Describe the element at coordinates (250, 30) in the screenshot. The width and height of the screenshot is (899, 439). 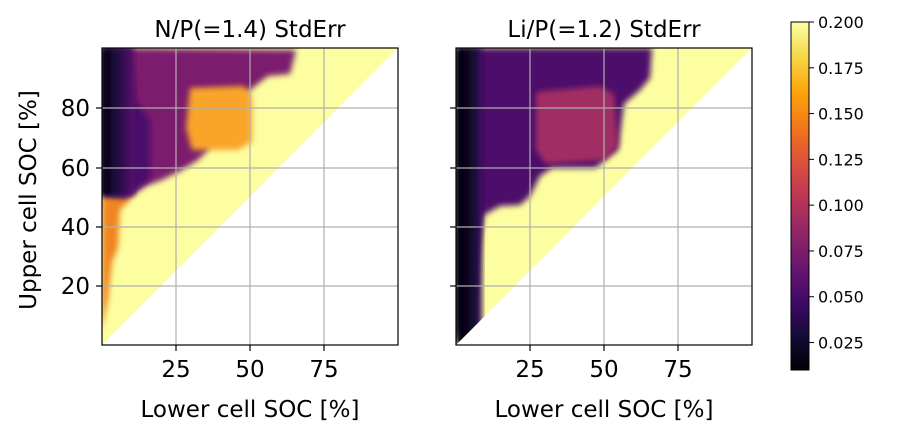
I see `panel-title-1: N/P(=1.4) StdErr` at that location.